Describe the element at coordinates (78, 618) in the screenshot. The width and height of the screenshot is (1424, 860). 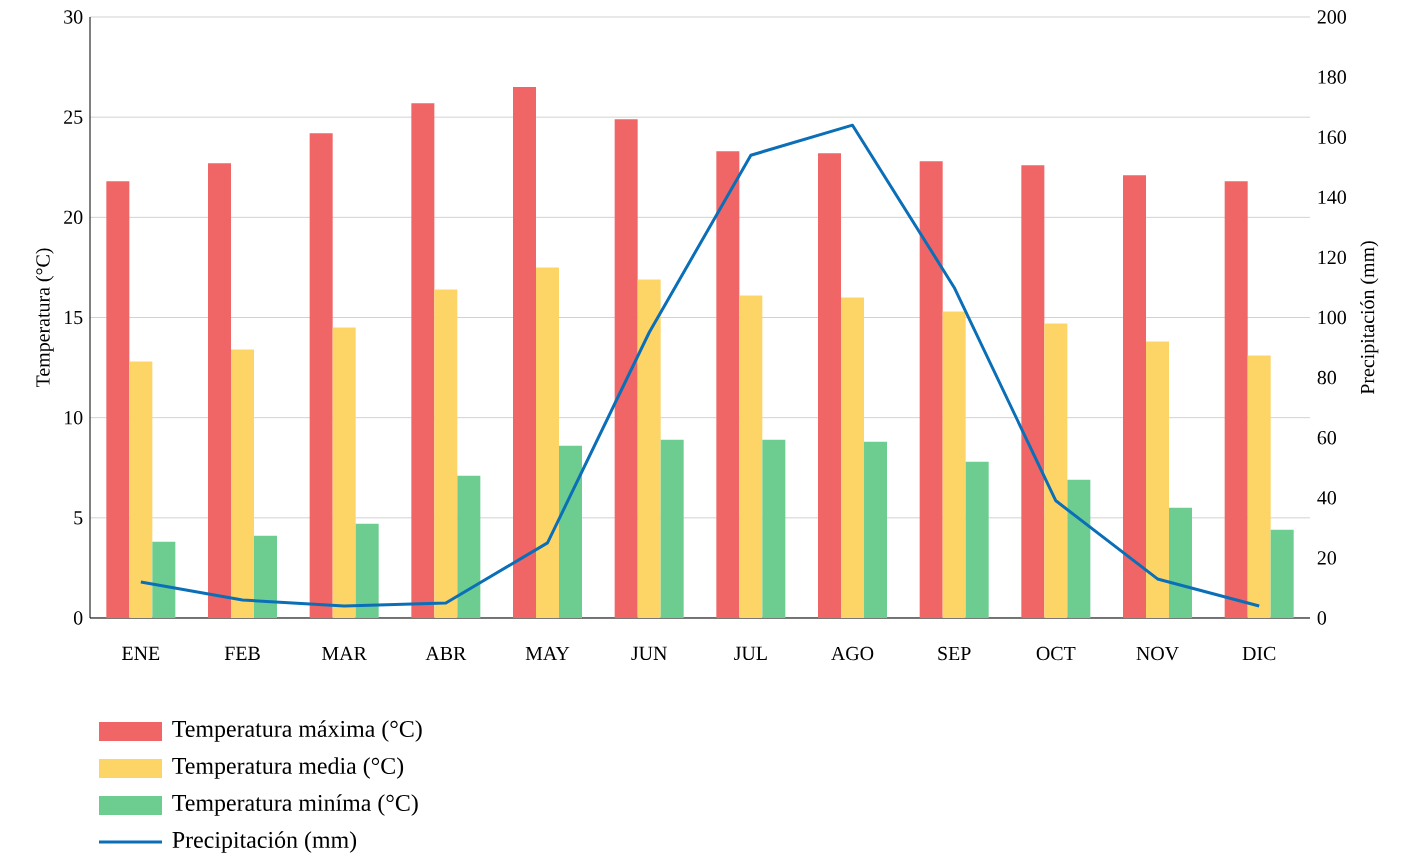
I see `y-tick-label: 0` at that location.